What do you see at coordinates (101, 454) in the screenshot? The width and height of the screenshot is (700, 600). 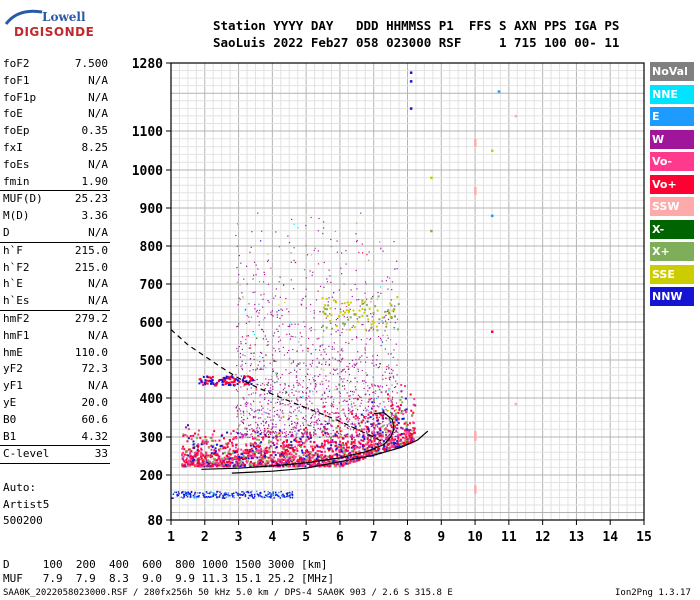 I see `param-value: 33` at bounding box center [101, 454].